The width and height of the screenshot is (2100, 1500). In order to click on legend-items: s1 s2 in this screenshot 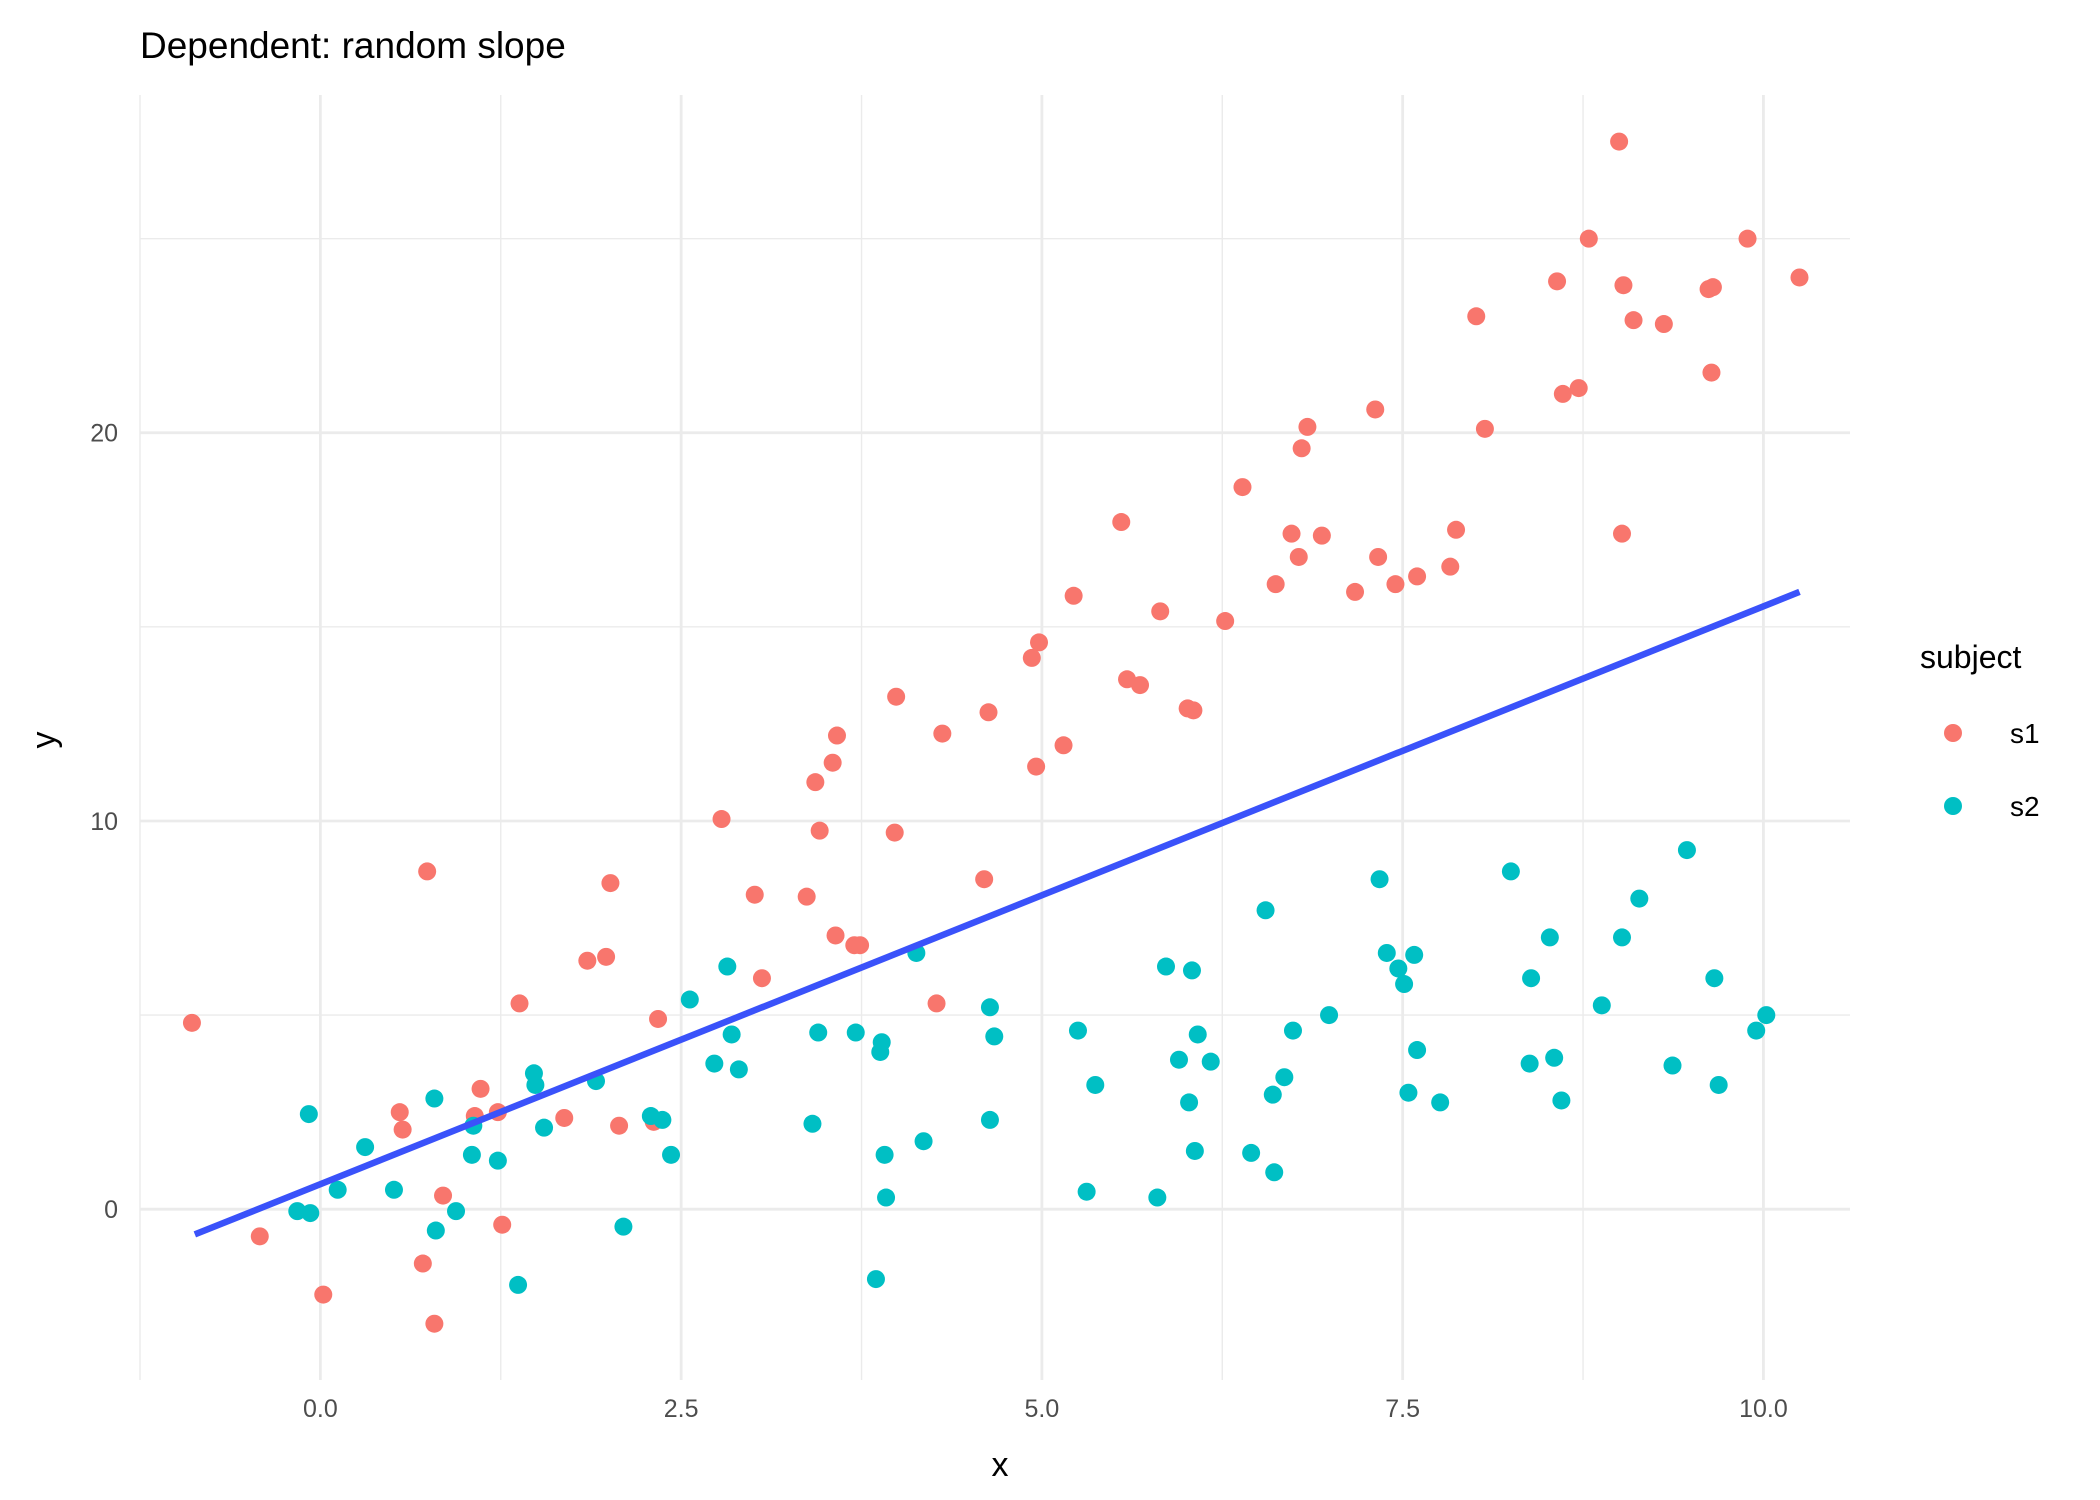, I will do `click(1992, 770)`.